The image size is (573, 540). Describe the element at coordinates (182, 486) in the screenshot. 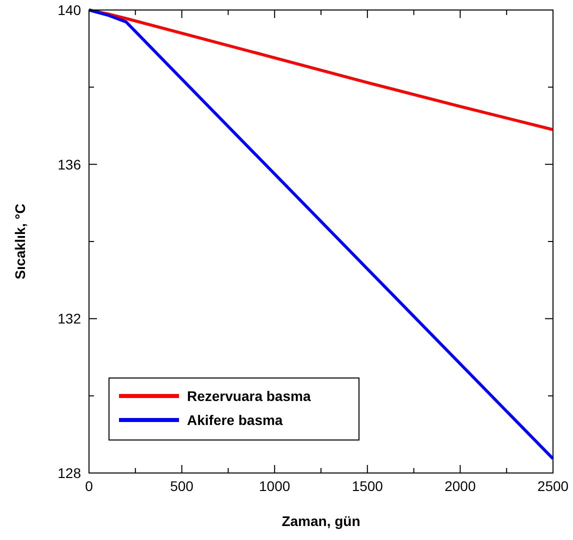

I see `x-tick-label: 500` at that location.